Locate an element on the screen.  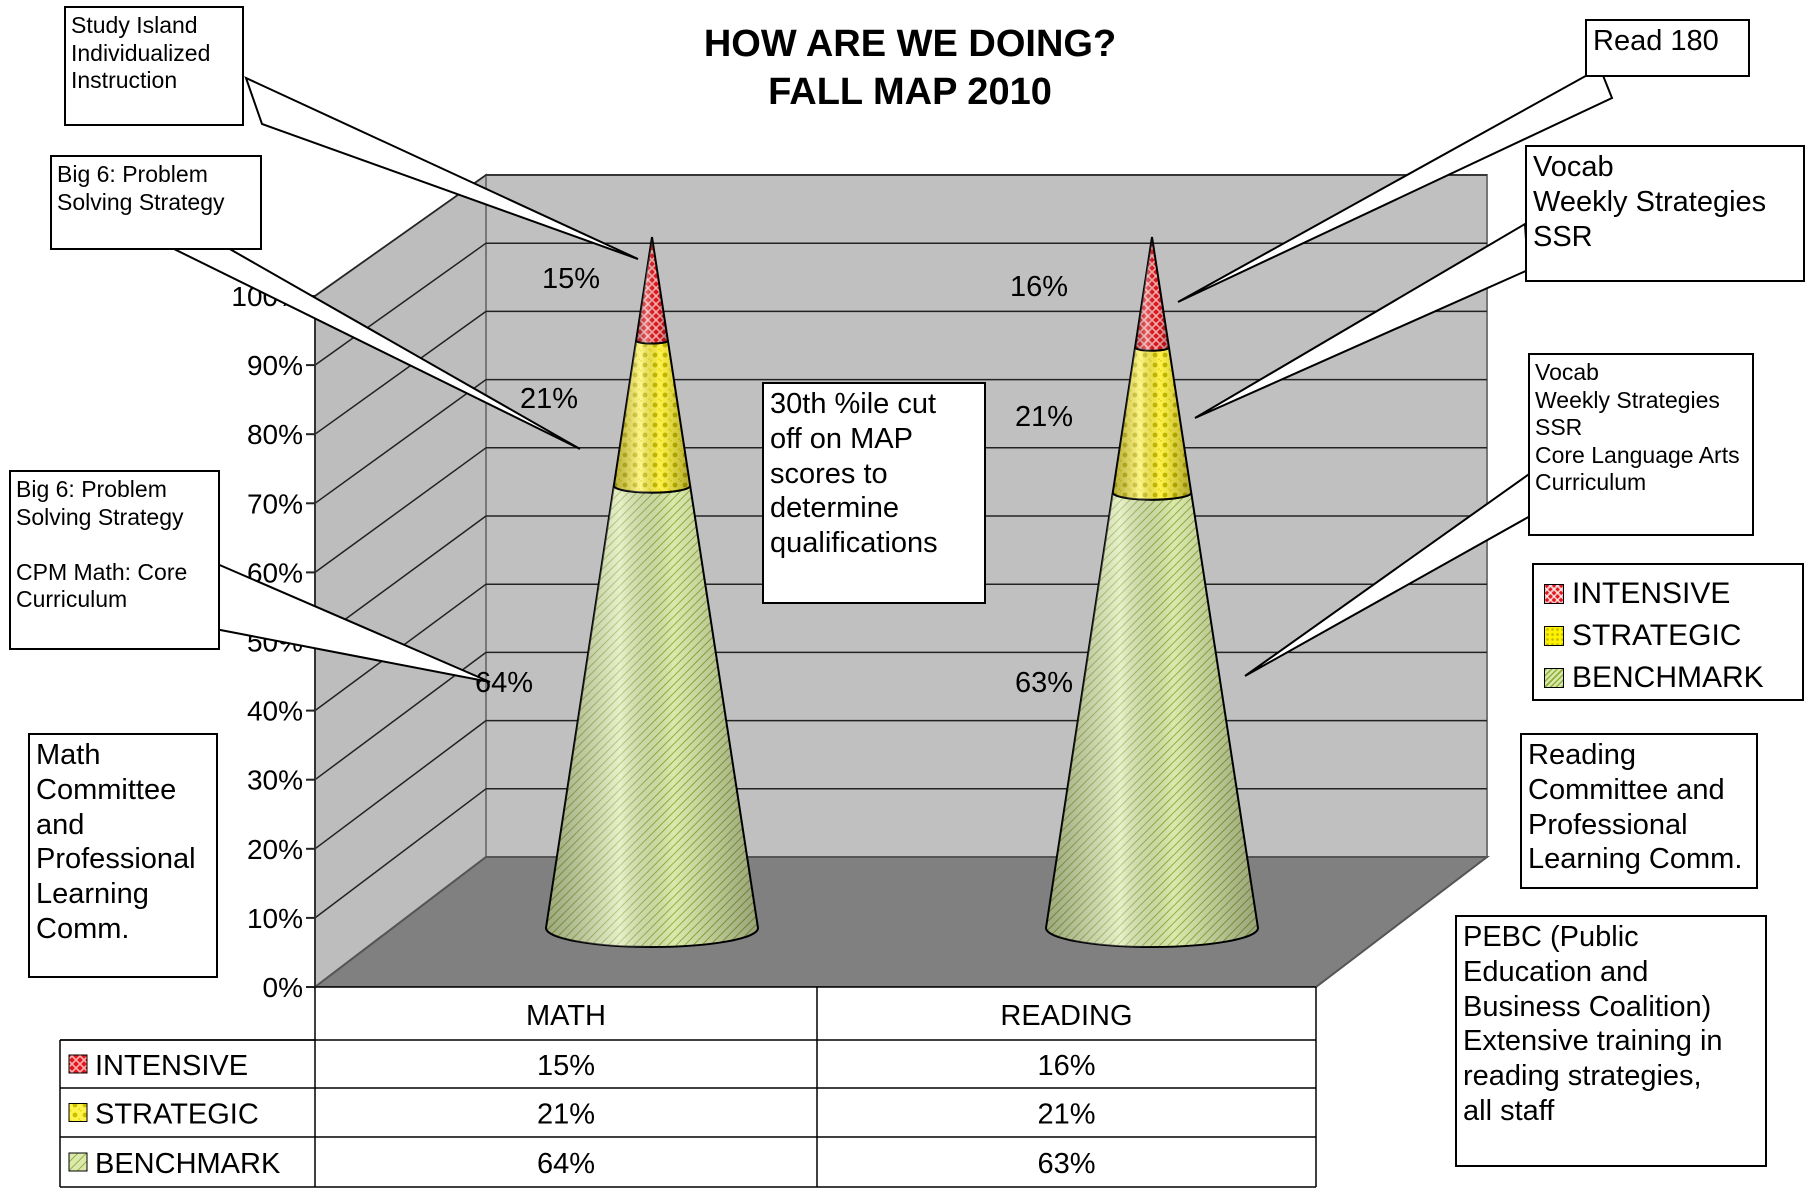
data-label-reading-intensive: 16% is located at coordinates (1039, 287).